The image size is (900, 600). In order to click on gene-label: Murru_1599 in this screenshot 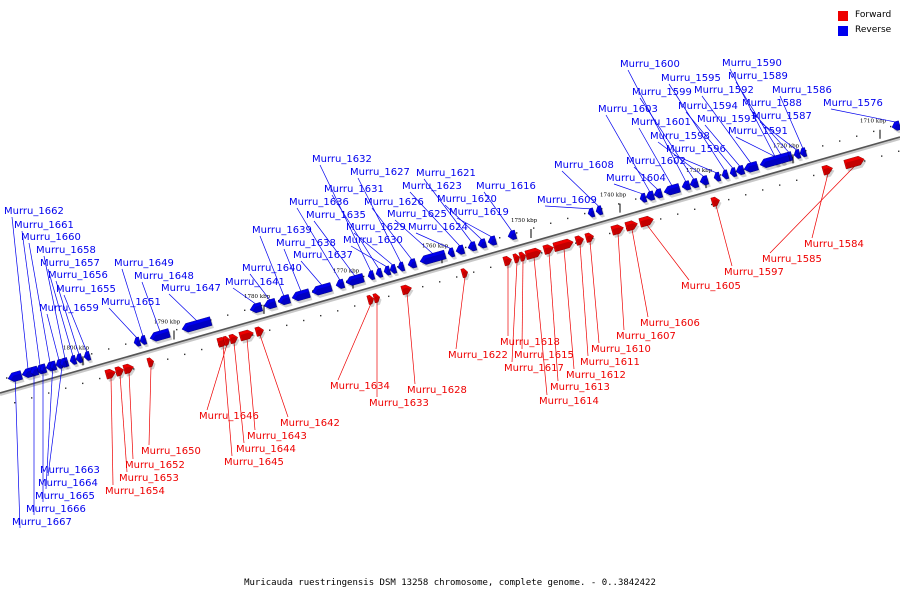, I will do `click(662, 92)`.